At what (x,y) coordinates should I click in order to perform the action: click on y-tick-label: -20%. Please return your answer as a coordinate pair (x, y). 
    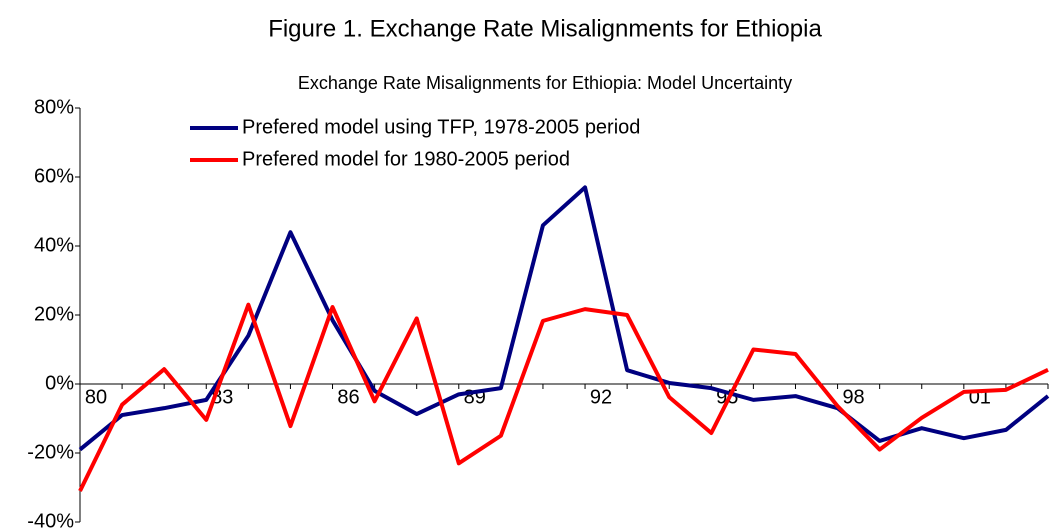
    Looking at the image, I should click on (50, 452).